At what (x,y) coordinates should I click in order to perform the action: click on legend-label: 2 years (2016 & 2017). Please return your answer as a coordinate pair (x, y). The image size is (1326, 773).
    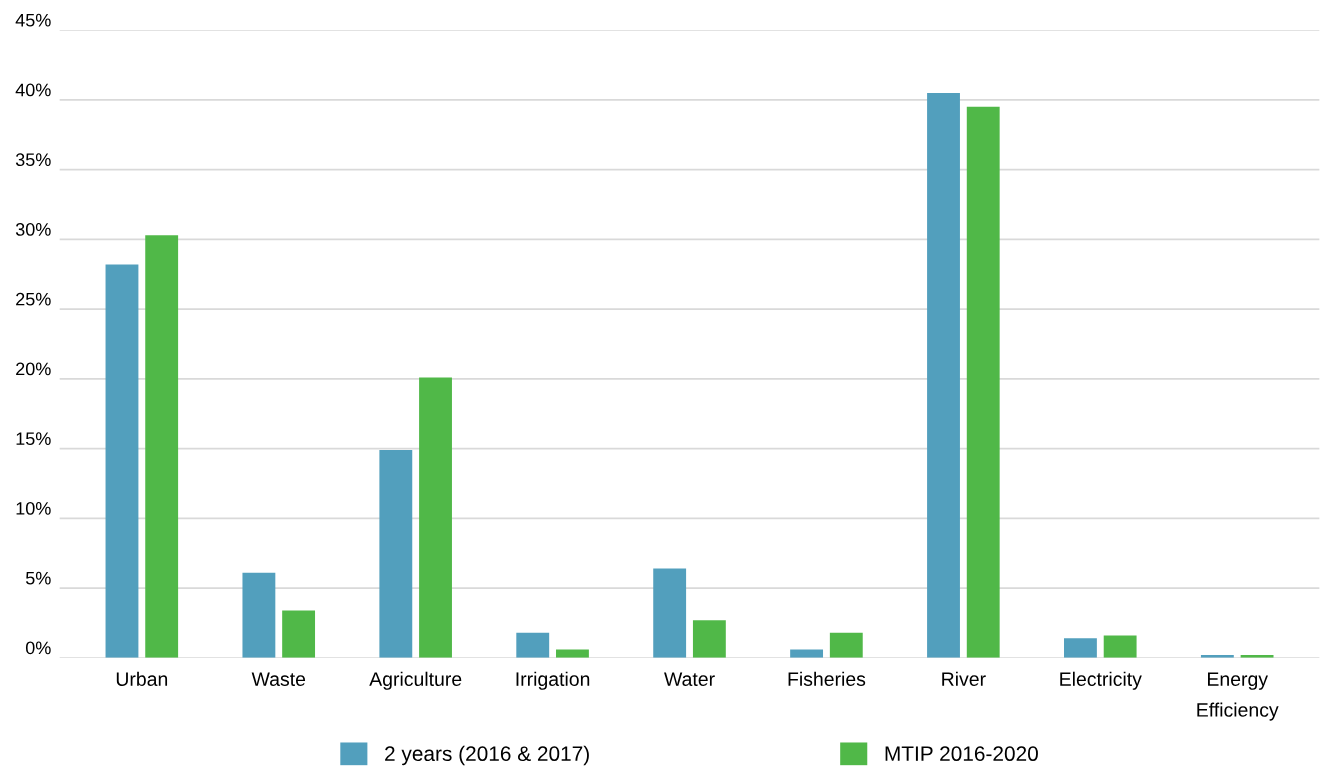
    Looking at the image, I should click on (487, 755).